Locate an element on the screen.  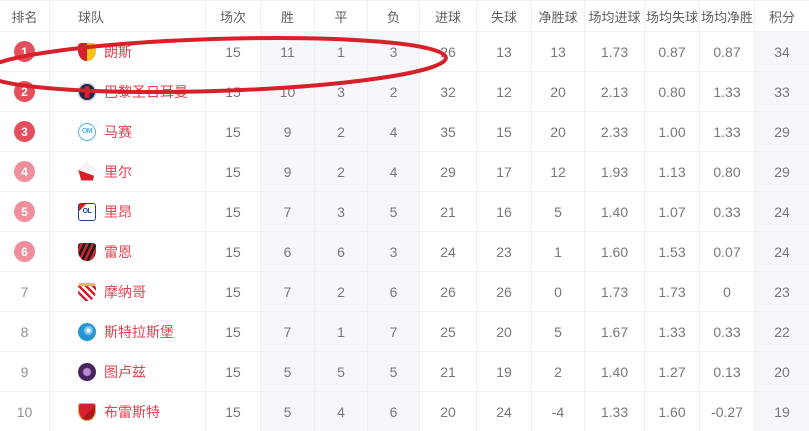
team-name: 图卢兹 is located at coordinates (125, 371).